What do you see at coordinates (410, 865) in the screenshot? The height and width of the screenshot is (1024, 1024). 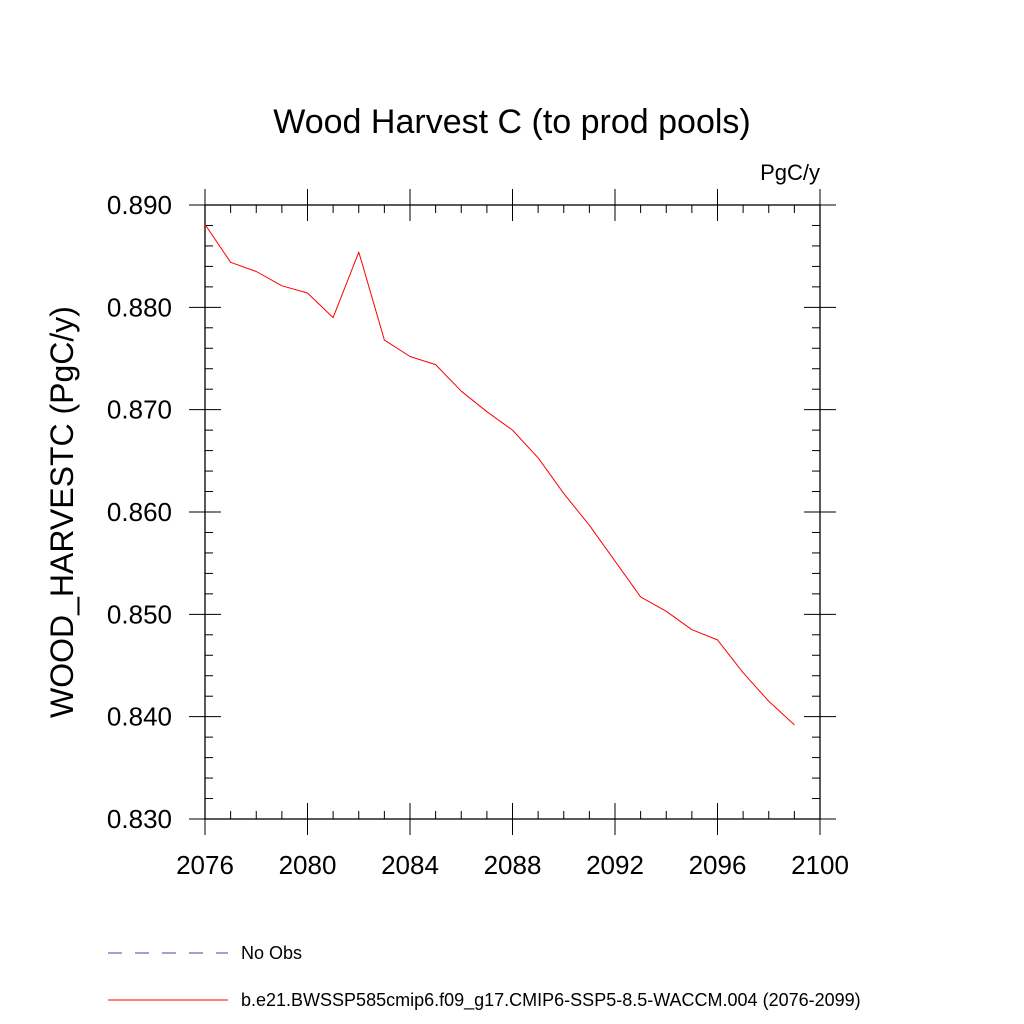 I see `x-tick-label: 2084` at bounding box center [410, 865].